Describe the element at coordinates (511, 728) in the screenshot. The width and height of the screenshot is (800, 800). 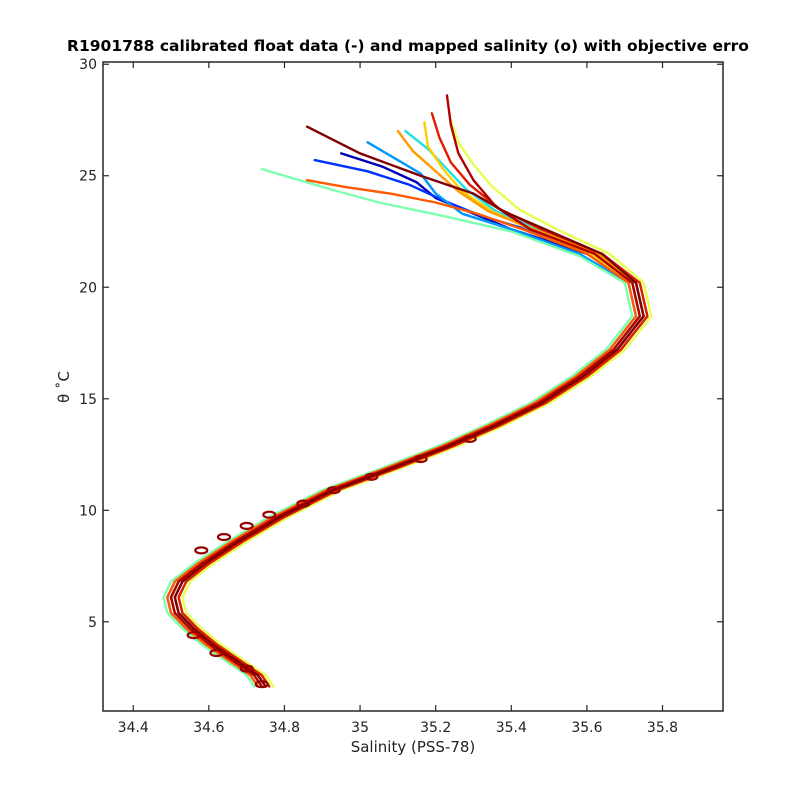
I see `x-tick-label: 35.4` at that location.